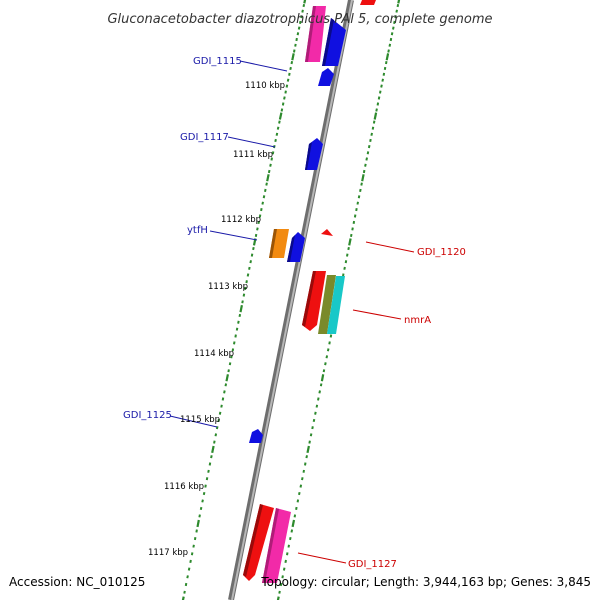 The width and height of the screenshot is (600, 600). What do you see at coordinates (417, 320) in the screenshot?
I see `gene-label-nmra: nmrA` at bounding box center [417, 320].